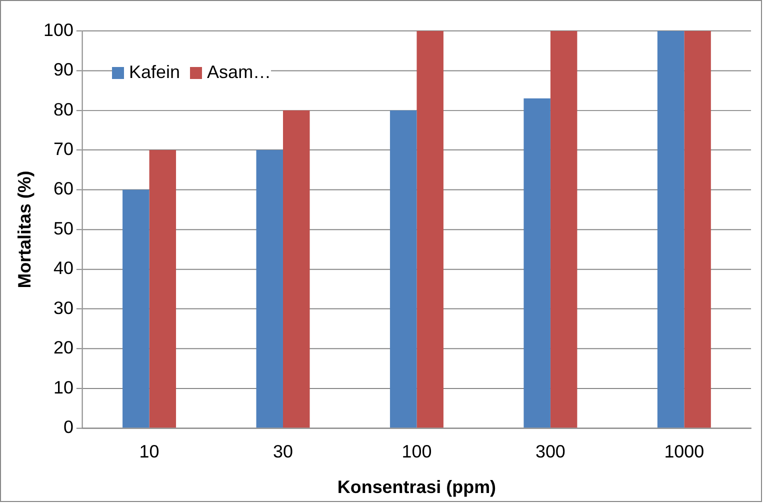 The height and width of the screenshot is (504, 764). Describe the element at coordinates (63, 308) in the screenshot. I see `y-tick-label: 30` at that location.